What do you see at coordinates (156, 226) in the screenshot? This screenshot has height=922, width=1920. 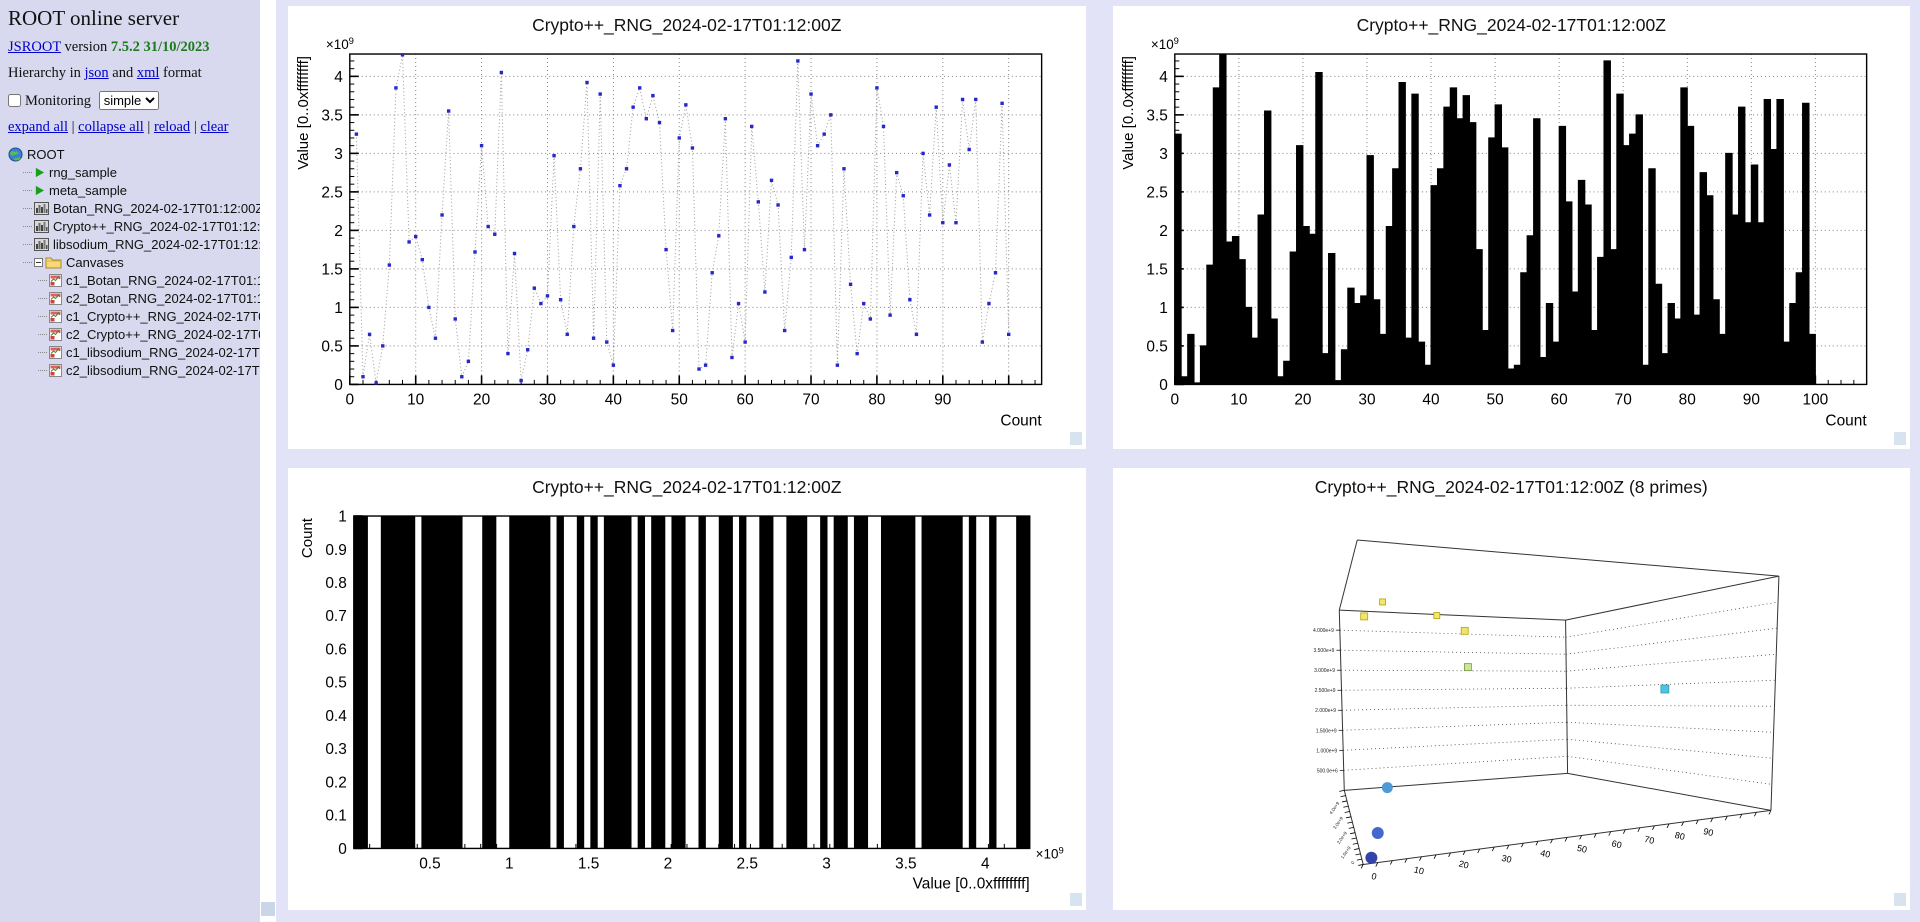 I see `tree-item-label: Crypto++_RNG_2024-02-17T01:12:00Z` at bounding box center [156, 226].